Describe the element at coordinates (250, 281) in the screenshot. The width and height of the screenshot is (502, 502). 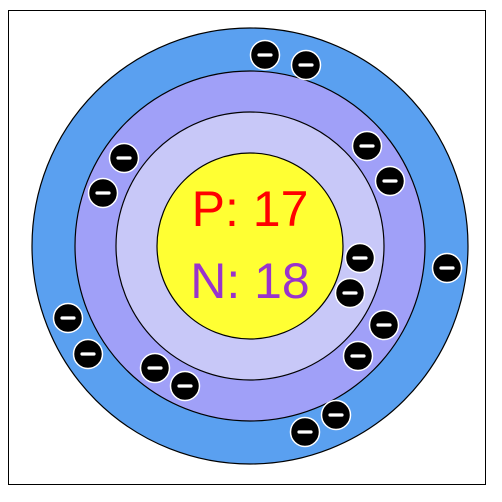
I see `neutron-count-label: N: 18` at that location.